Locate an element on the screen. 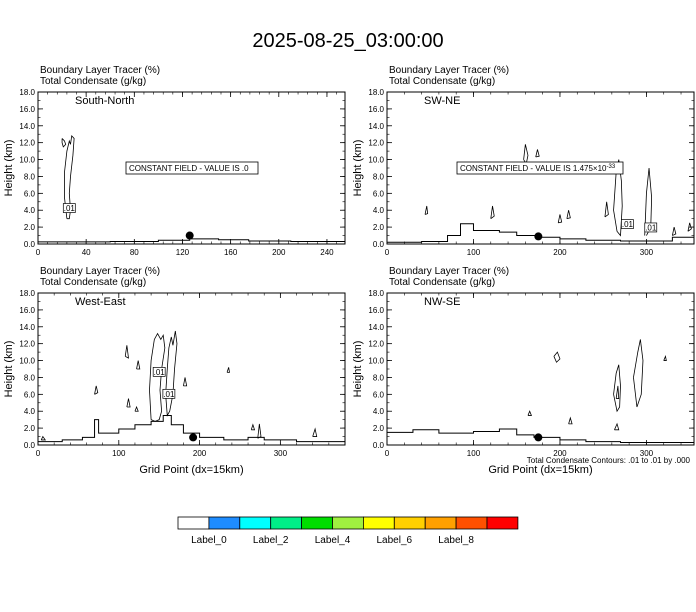  panel-name: South-North is located at coordinates (104, 101).